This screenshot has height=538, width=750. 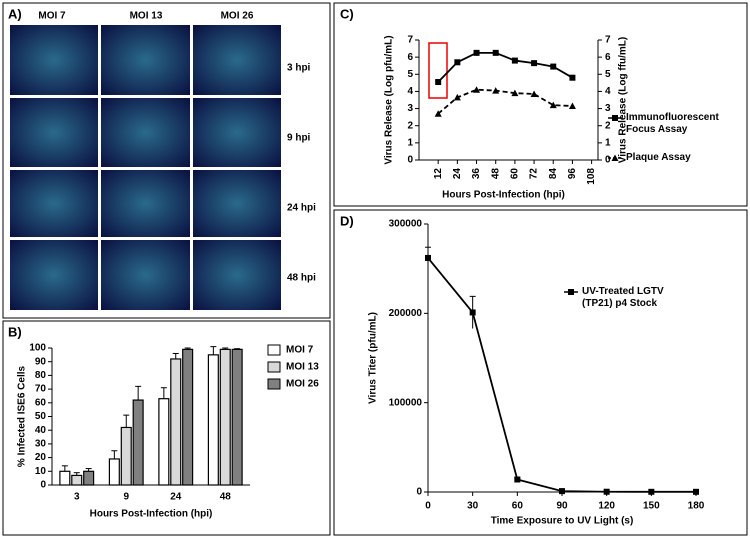 What do you see at coordinates (476, 174) in the screenshot?
I see `x-tick-label: 36` at bounding box center [476, 174].